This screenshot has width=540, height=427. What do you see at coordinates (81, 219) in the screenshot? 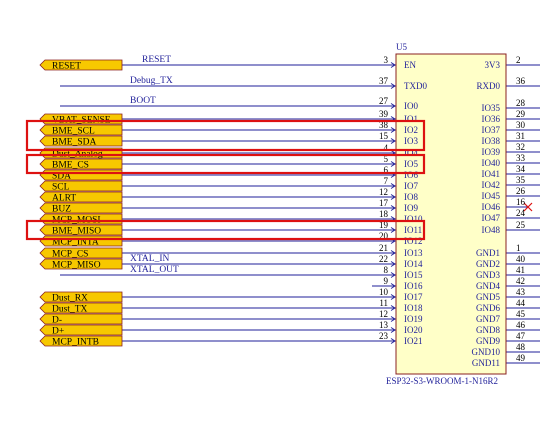
I see `net-label-mcp-mosi: MCP_MOSI` at bounding box center [81, 219].